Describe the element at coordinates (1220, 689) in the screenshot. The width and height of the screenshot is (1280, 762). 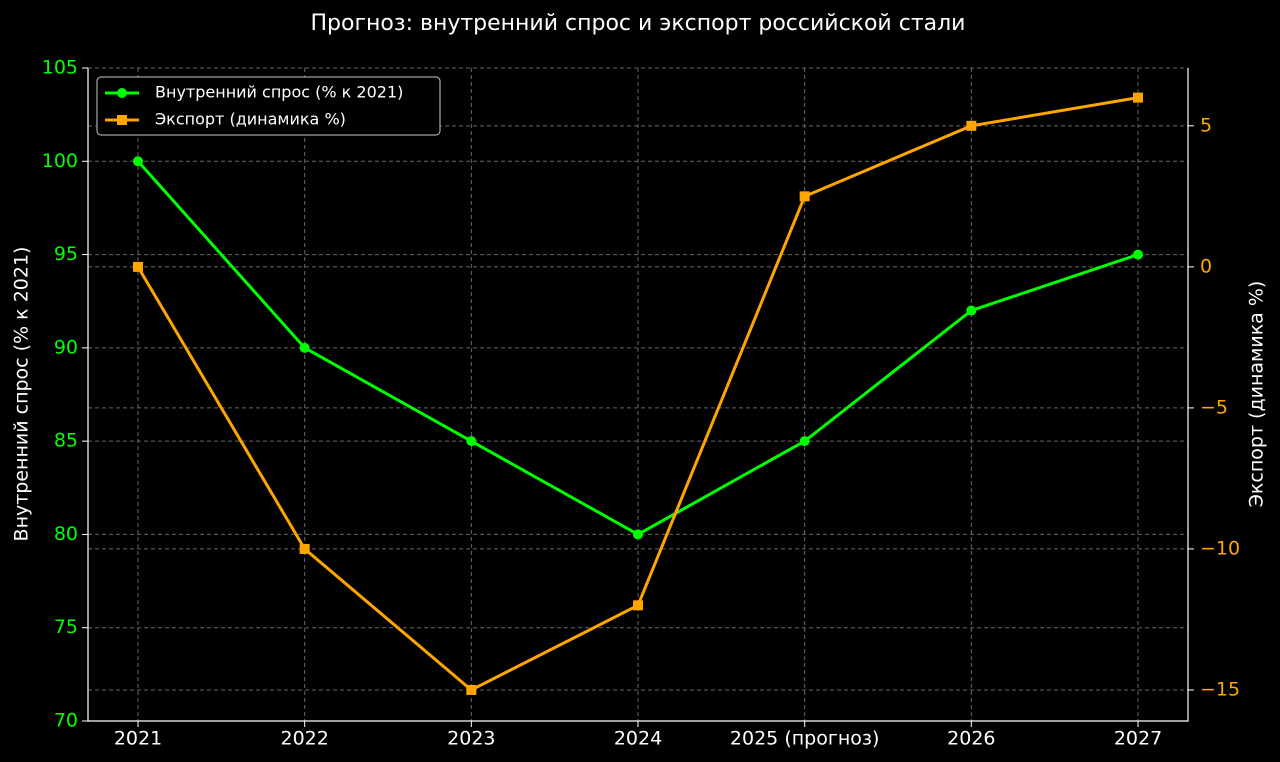
I see `y2-tick-label: −15` at that location.